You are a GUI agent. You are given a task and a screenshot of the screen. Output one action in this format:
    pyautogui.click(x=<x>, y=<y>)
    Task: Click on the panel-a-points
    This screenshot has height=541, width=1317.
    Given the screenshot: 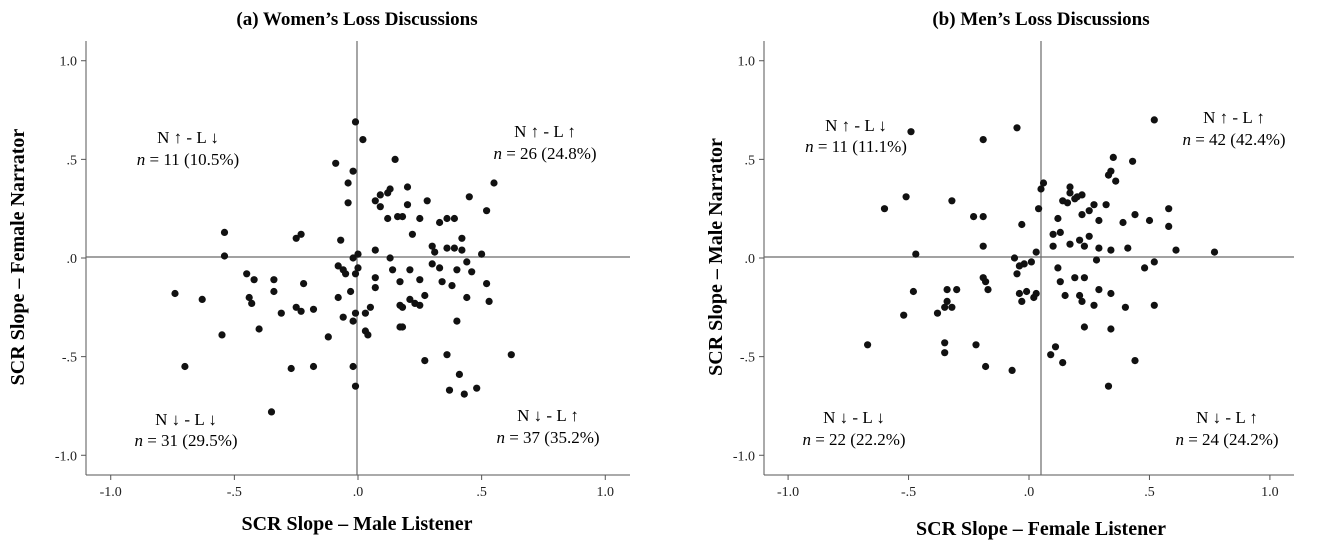 What is the action you would take?
    pyautogui.click(x=343, y=267)
    